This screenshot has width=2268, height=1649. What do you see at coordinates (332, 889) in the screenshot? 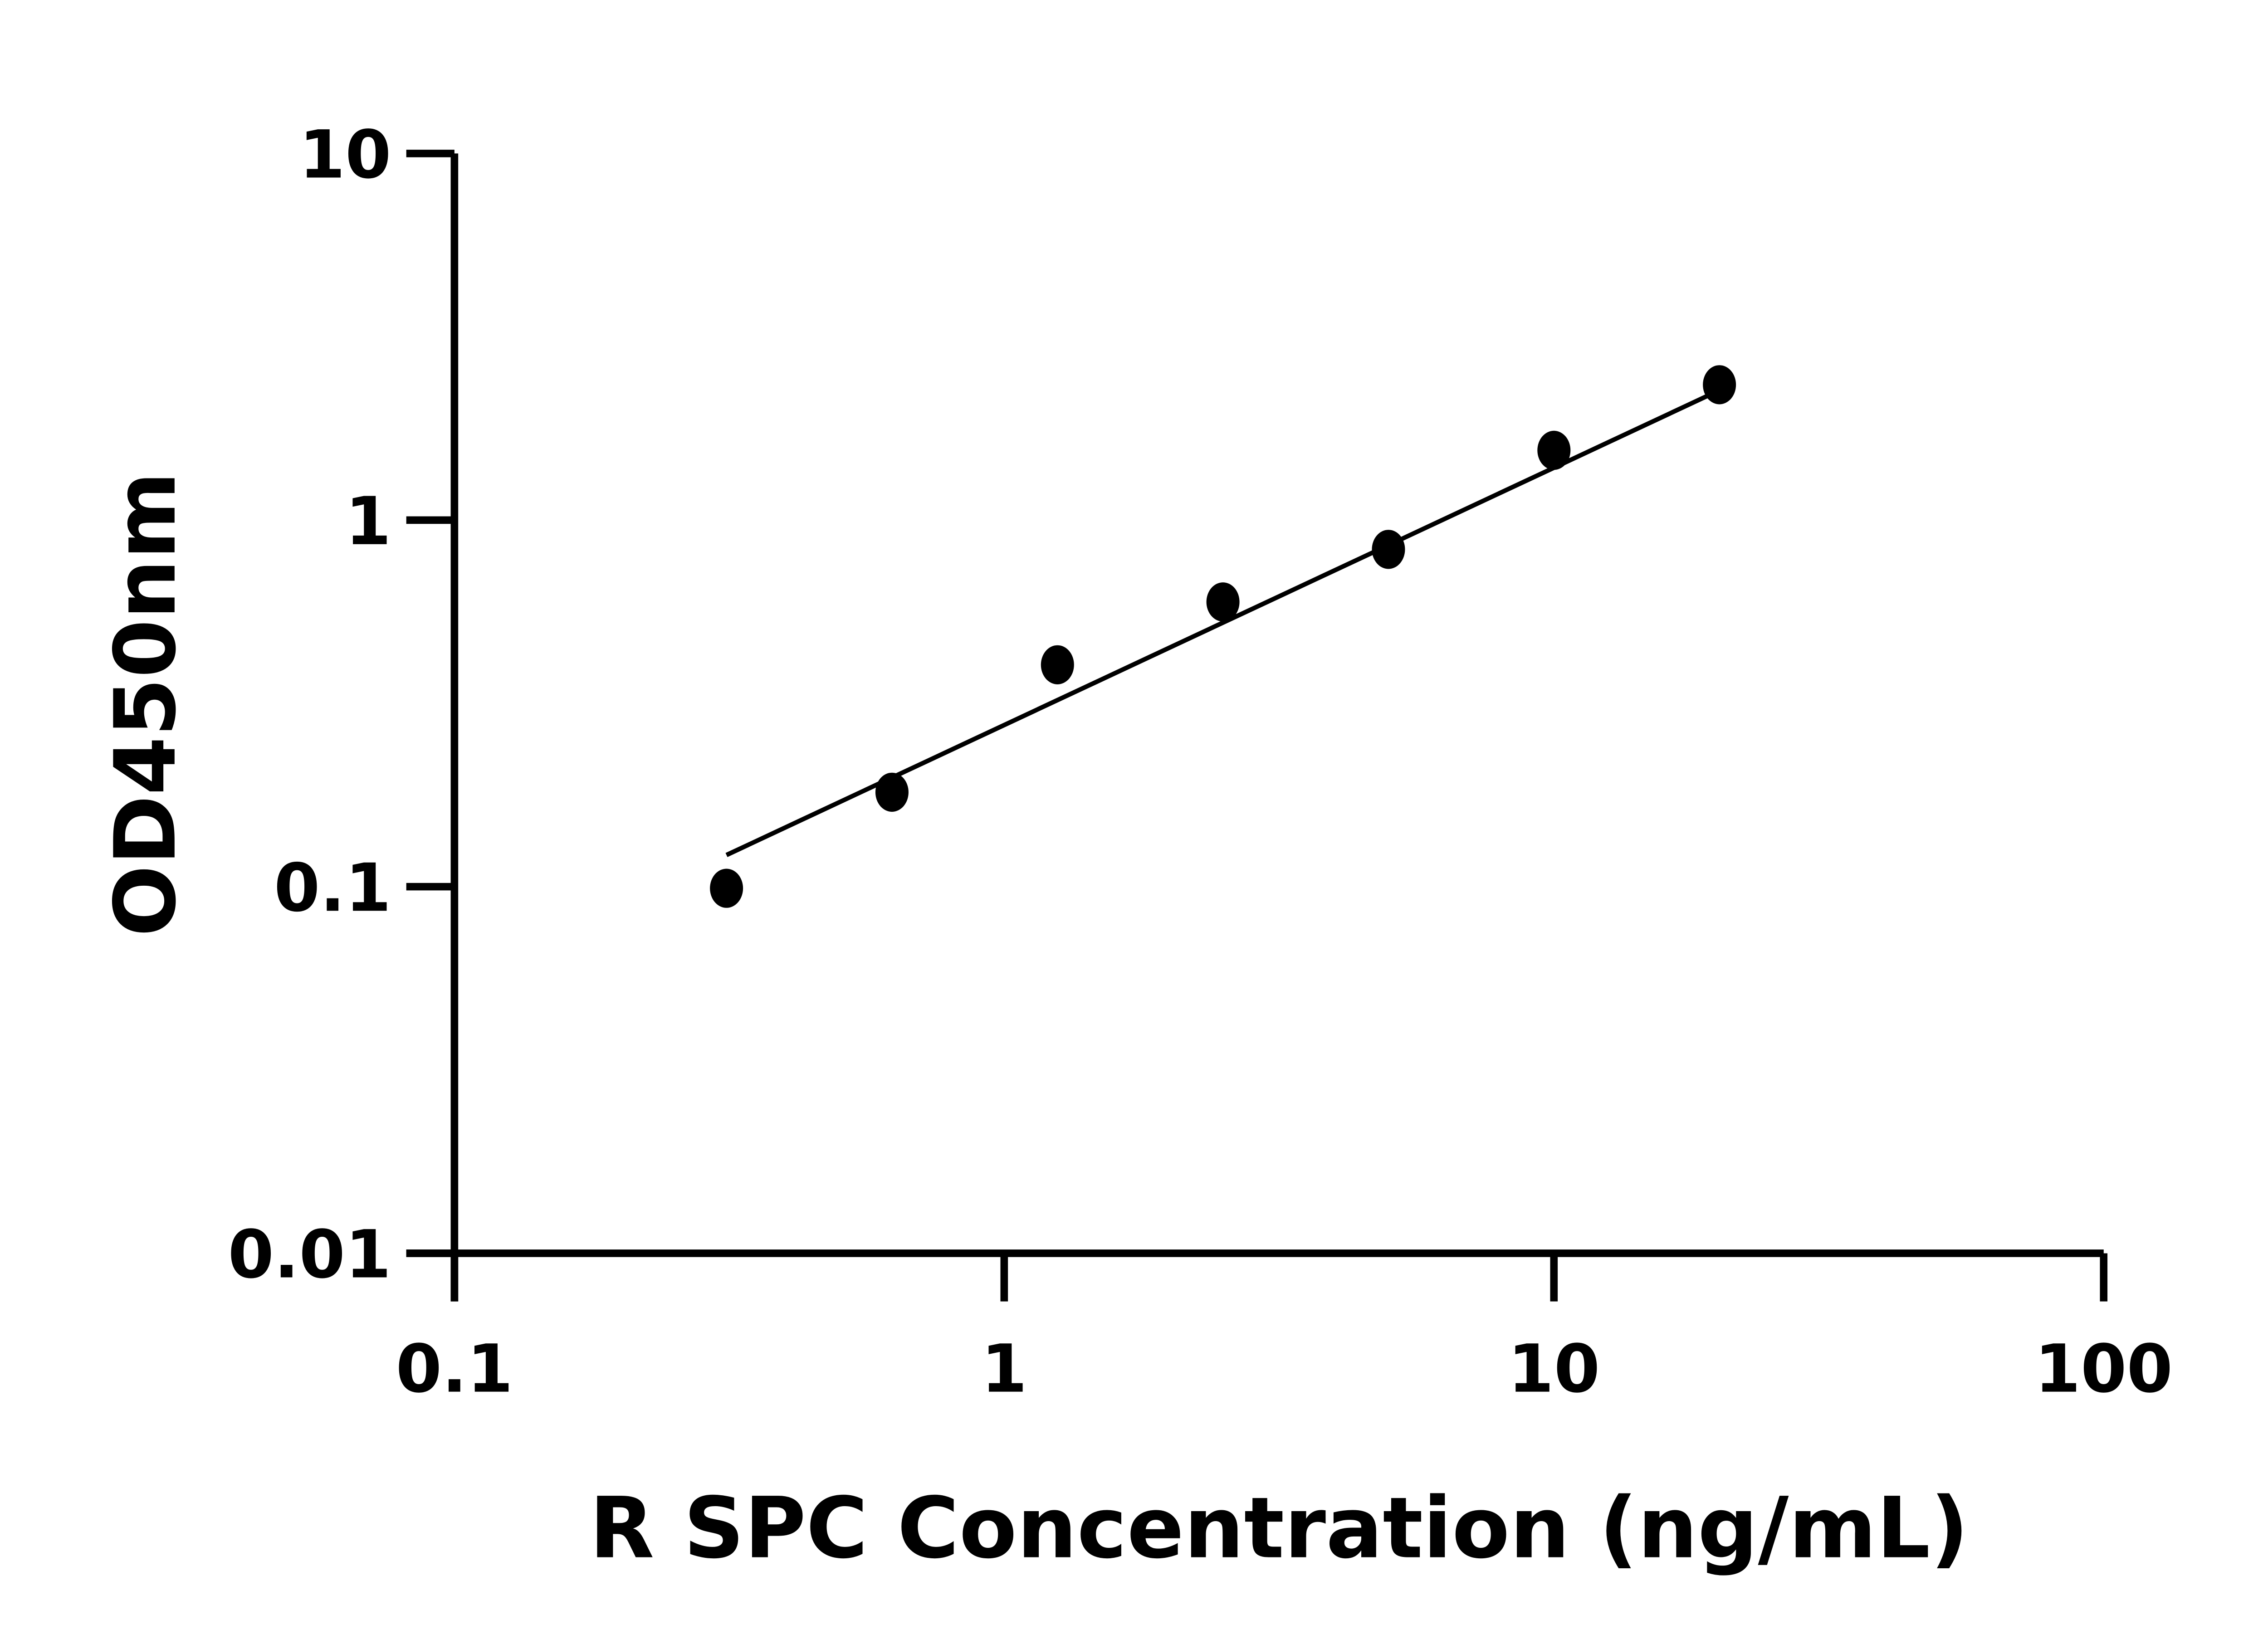
I see `y-tick-label: 0.1` at bounding box center [332, 889].